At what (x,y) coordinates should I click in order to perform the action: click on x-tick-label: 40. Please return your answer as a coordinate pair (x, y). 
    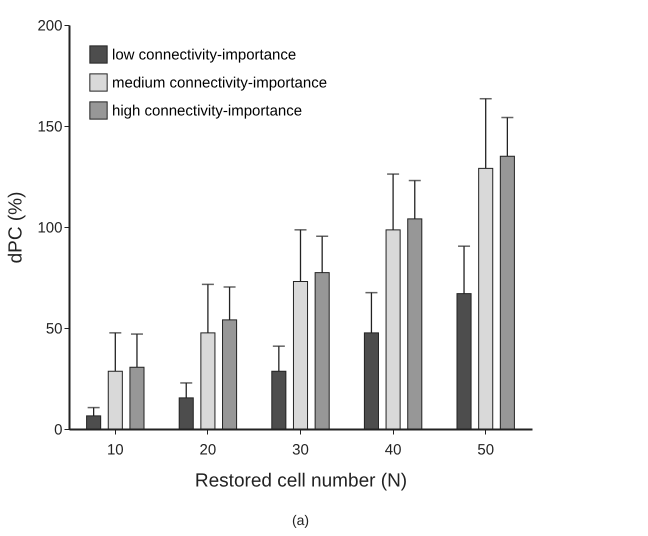
    Looking at the image, I should click on (393, 450).